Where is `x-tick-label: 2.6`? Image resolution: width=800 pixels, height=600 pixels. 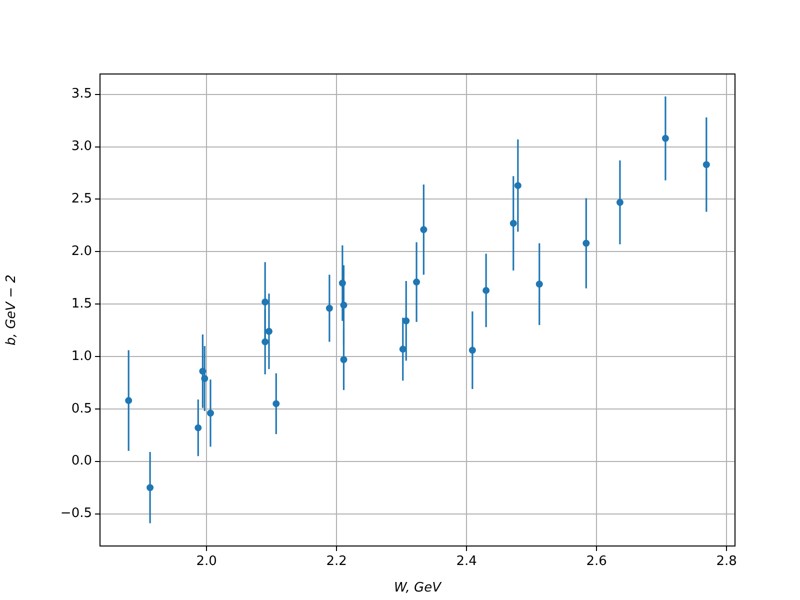
x-tick-label: 2.6 is located at coordinates (596, 562).